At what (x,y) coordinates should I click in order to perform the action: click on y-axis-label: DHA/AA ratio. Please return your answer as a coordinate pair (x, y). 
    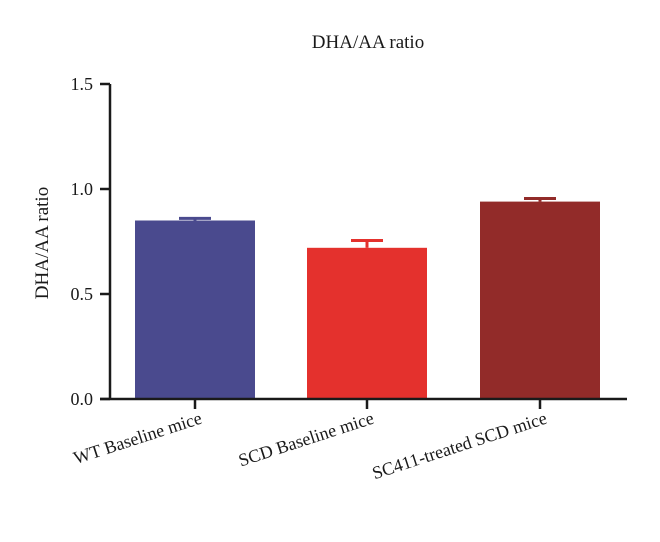
    Looking at the image, I should click on (42, 243).